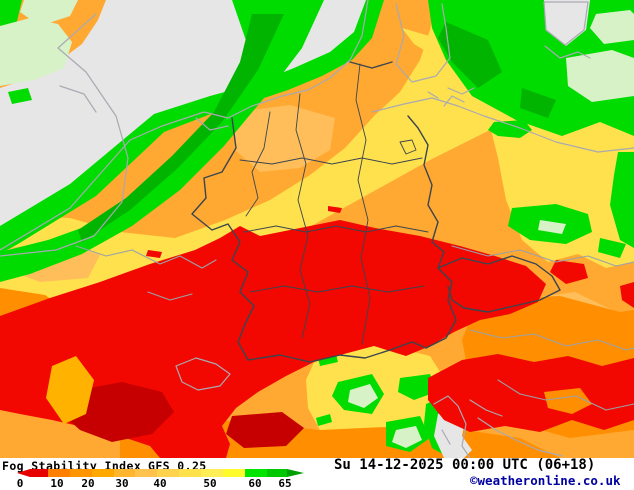  Describe the element at coordinates (72, 466) in the screenshot. I see `page-title: Fog Stability Index` at that location.